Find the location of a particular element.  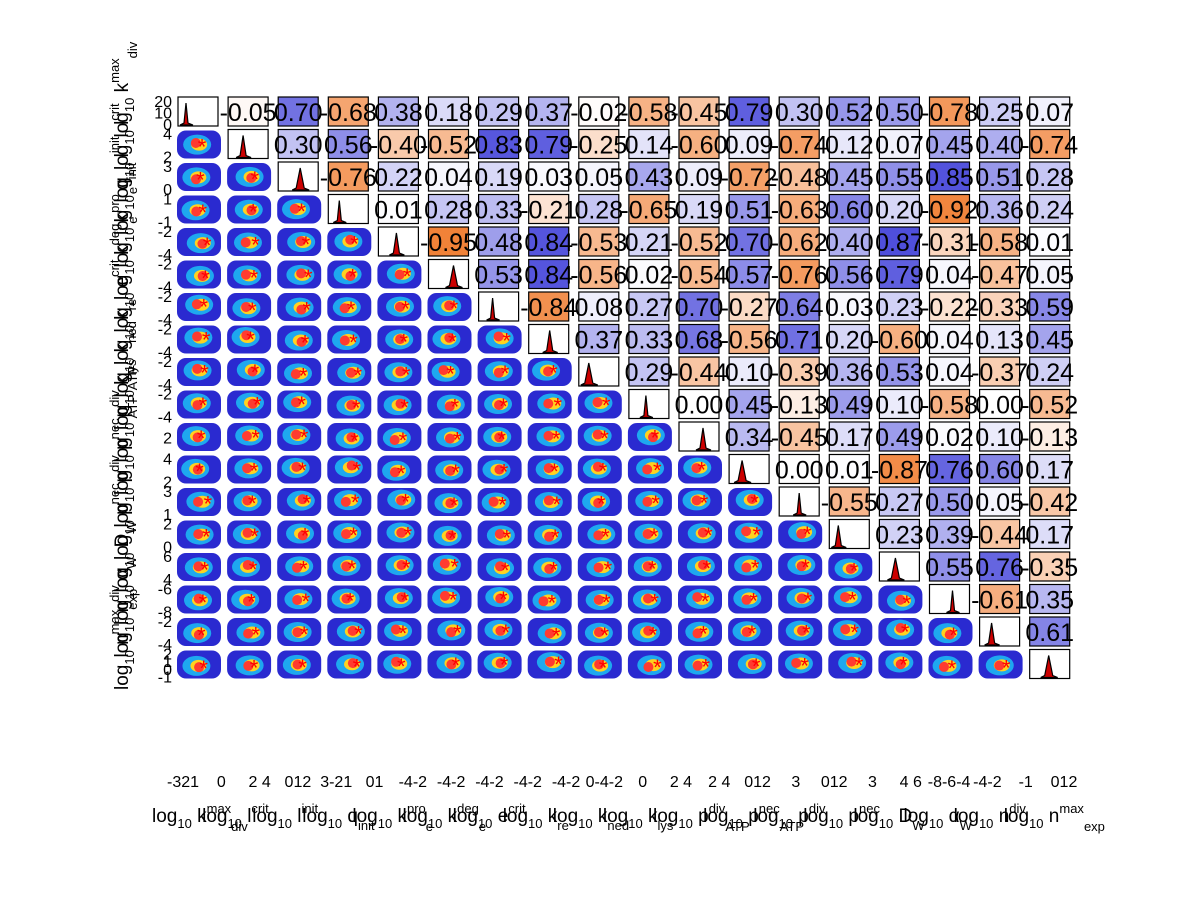

density-panel-17-4: * is located at coordinates (399, 664).